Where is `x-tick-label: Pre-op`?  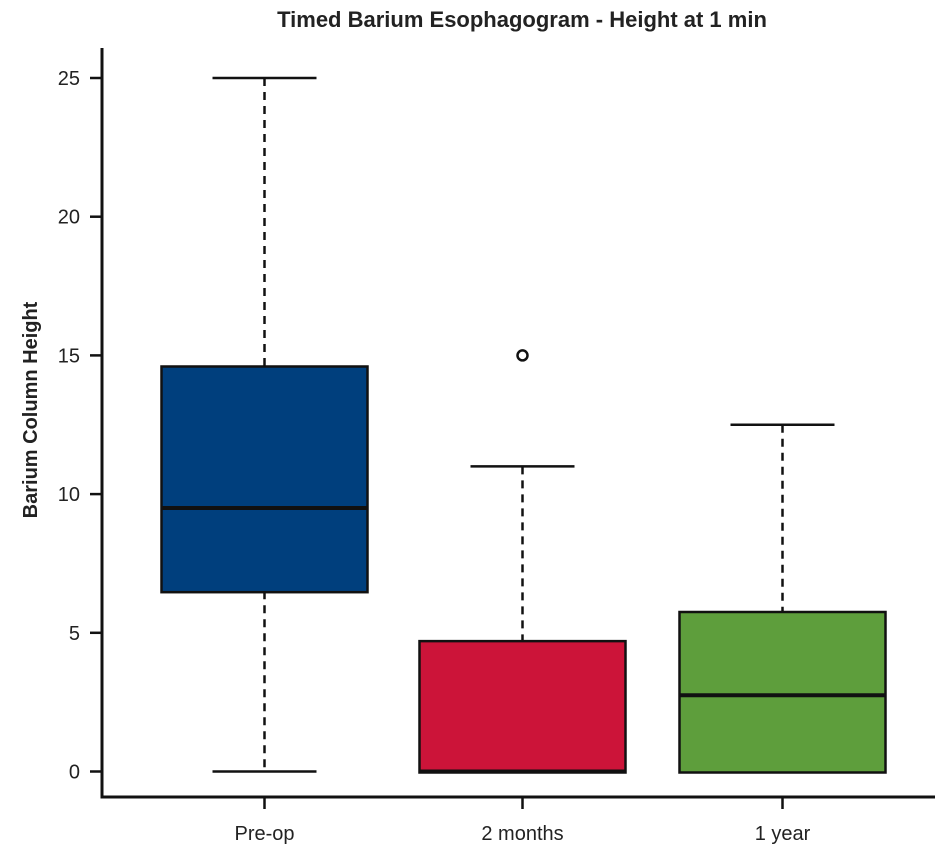
x-tick-label: Pre-op is located at coordinates (264, 834).